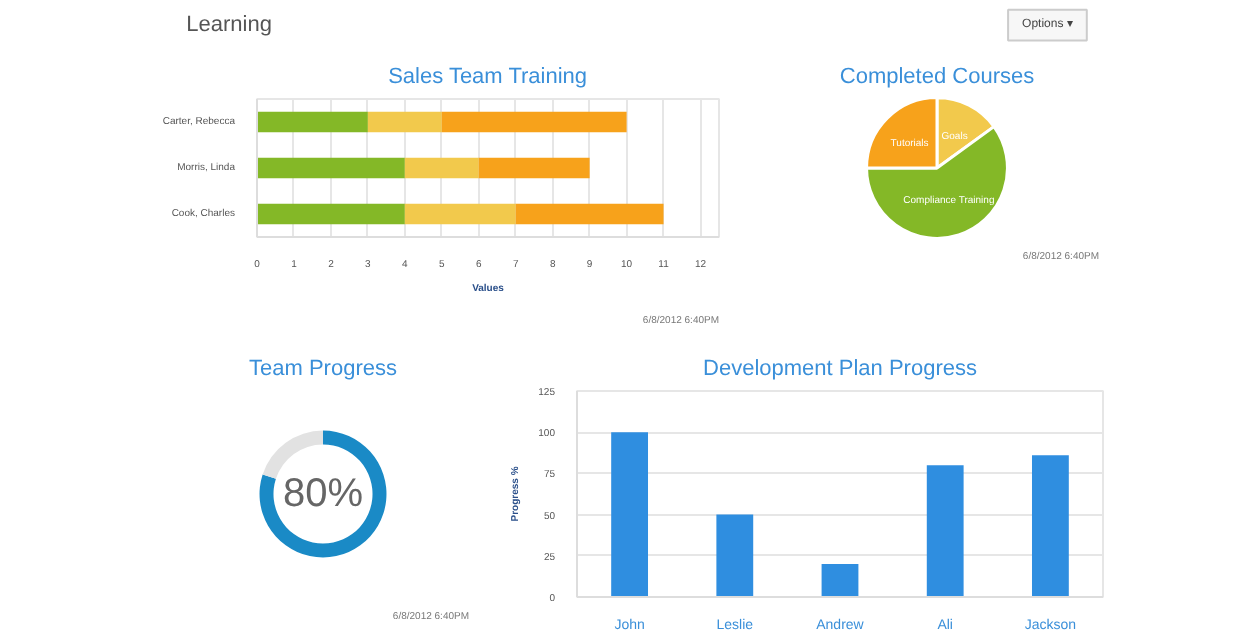  What do you see at coordinates (488, 77) in the screenshot?
I see `chart-title: Sales Team Training` at bounding box center [488, 77].